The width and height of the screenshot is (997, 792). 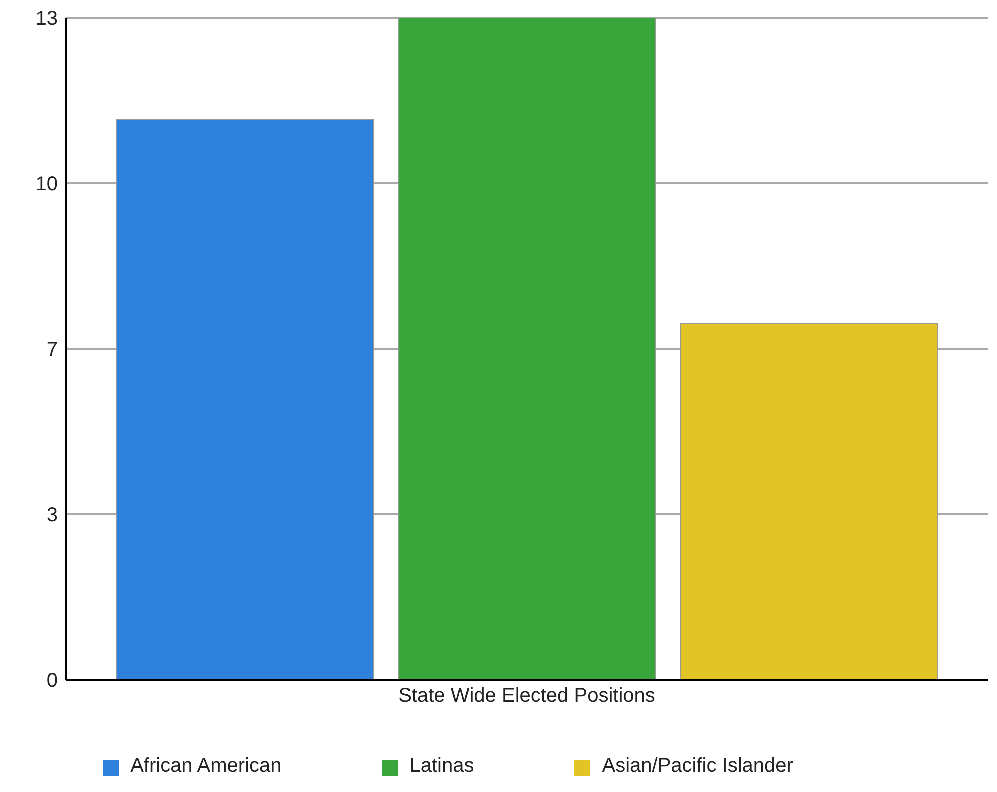 What do you see at coordinates (698, 766) in the screenshot?
I see `legend-label: Asian/Pacific Islander` at bounding box center [698, 766].